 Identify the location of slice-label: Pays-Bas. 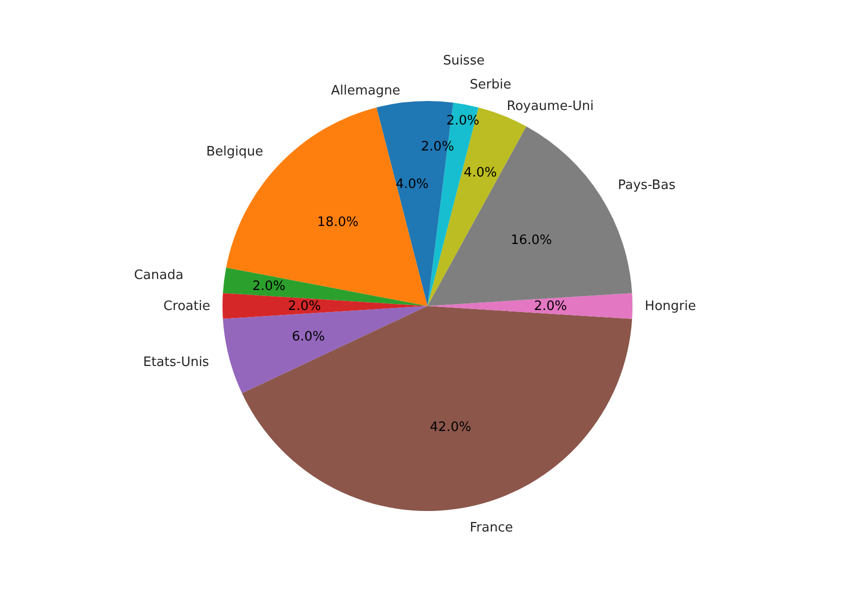
(647, 186).